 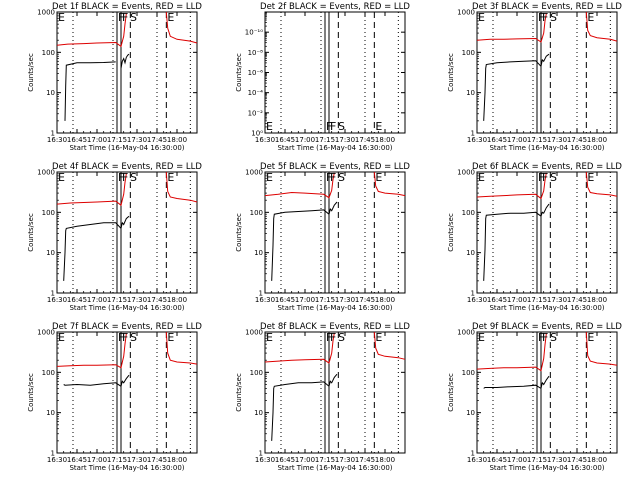 What do you see at coordinates (334, 148) in the screenshot?
I see `x-axis-label: Start Time (16-May-04 16:30:00)` at bounding box center [334, 148].